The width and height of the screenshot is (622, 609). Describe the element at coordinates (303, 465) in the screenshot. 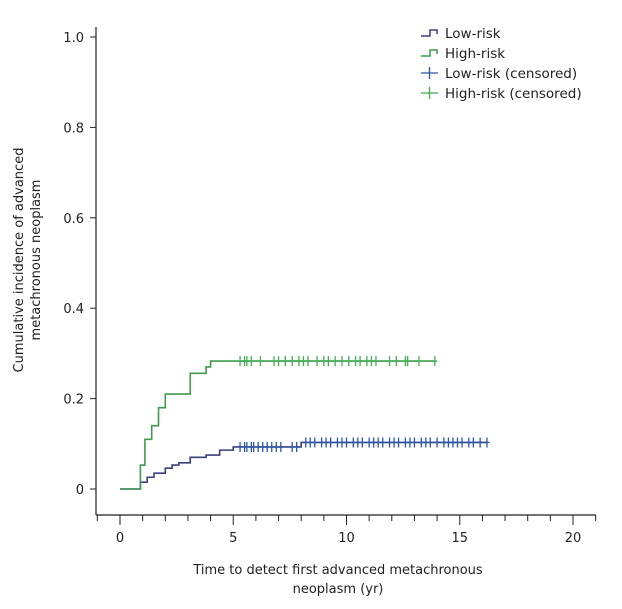

I see `low-risk-curve` at that location.